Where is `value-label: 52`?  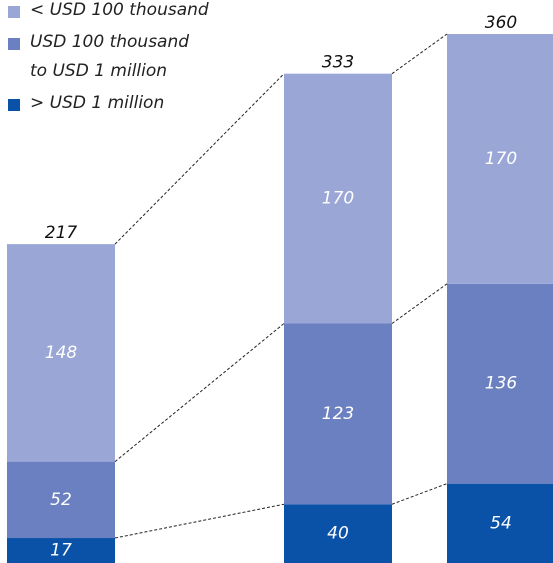 value-label: 52 is located at coordinates (61, 500).